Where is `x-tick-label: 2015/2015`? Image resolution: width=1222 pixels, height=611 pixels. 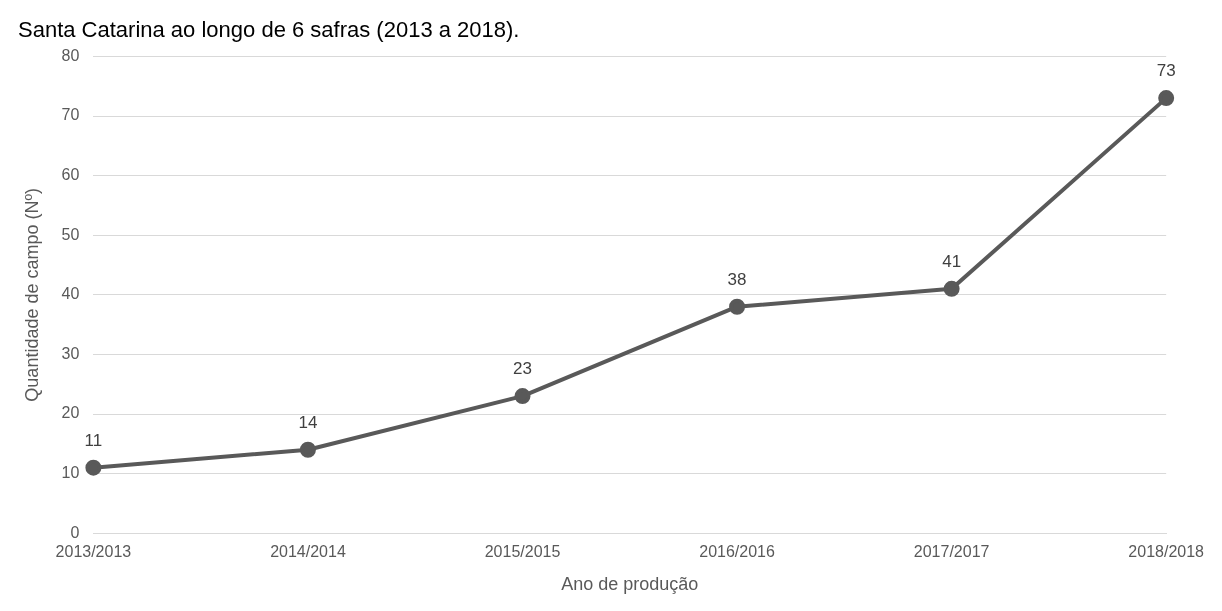
x-tick-label: 2015/2015 is located at coordinates (522, 552).